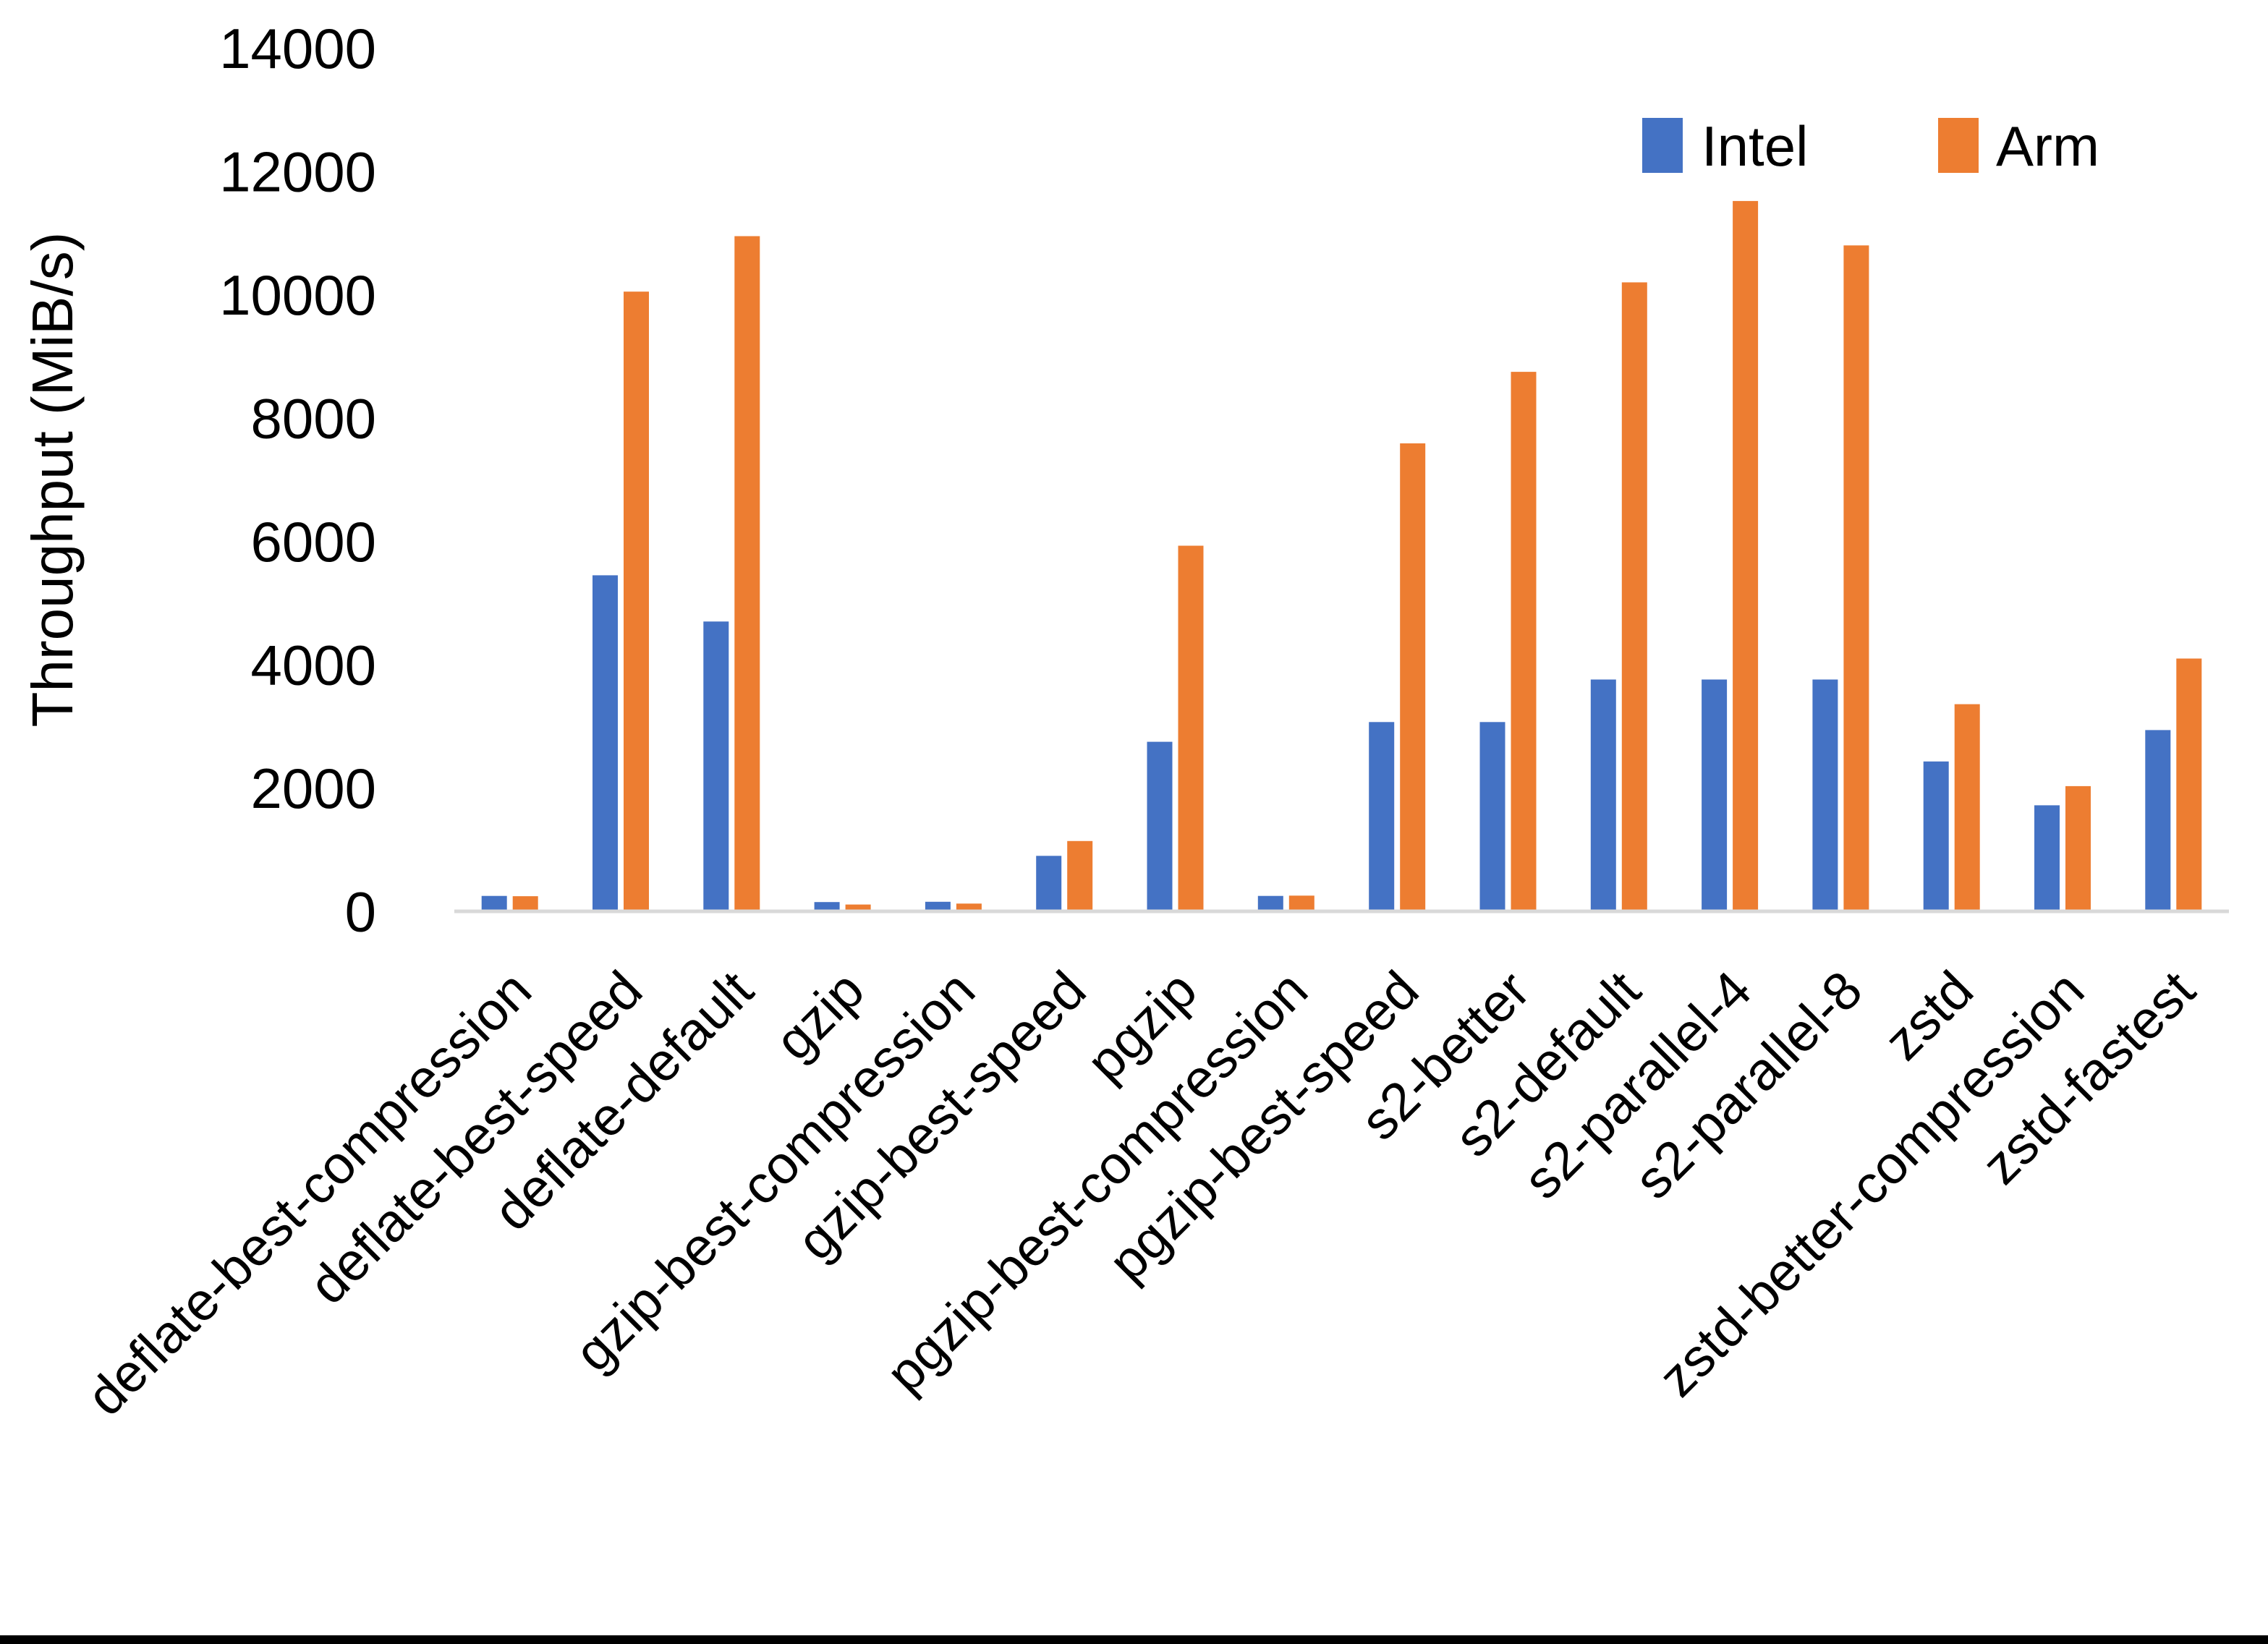 This screenshot has width=2268, height=1644. I want to click on bar-arm-zstd-better-compression, so click(2078, 848).